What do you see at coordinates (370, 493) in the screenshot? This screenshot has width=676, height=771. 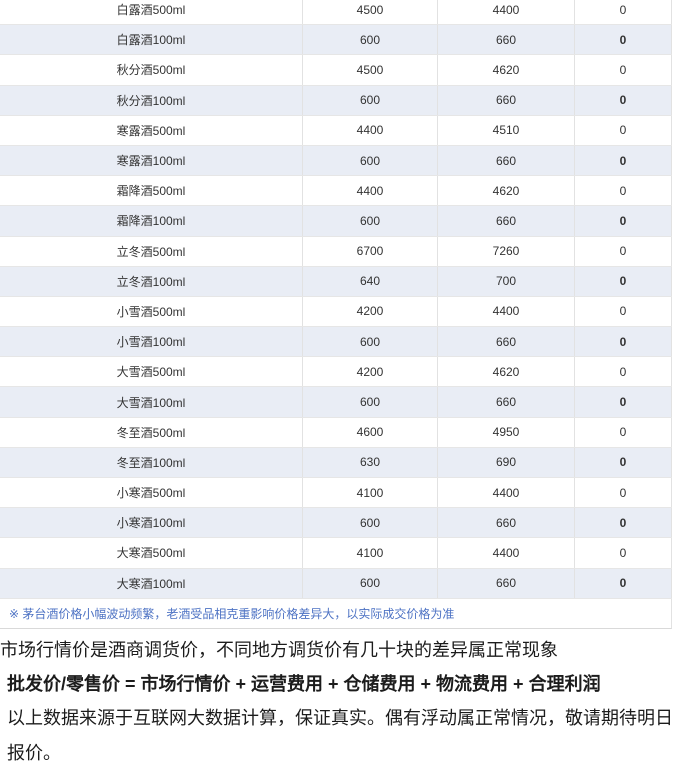 I see `price-1-cell: 4100` at bounding box center [370, 493].